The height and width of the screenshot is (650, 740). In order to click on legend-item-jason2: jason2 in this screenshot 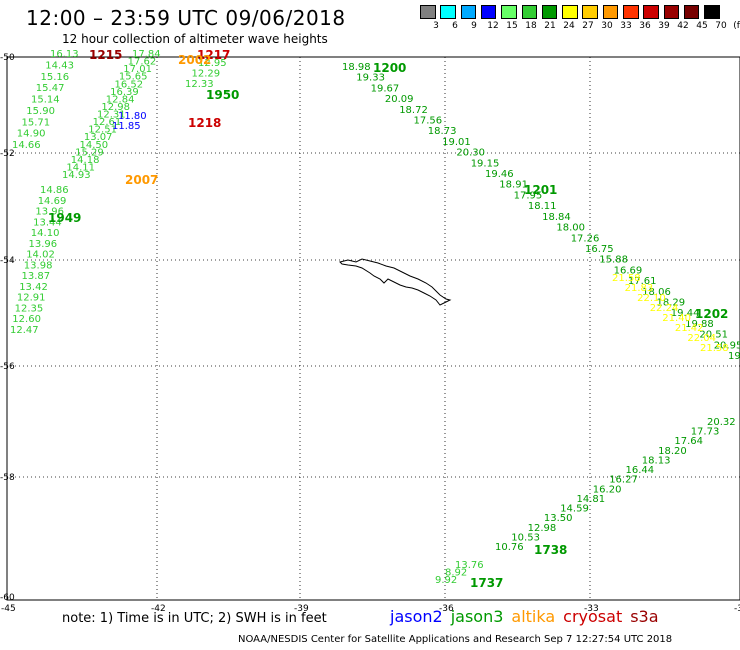, I will do `click(416, 616)`.